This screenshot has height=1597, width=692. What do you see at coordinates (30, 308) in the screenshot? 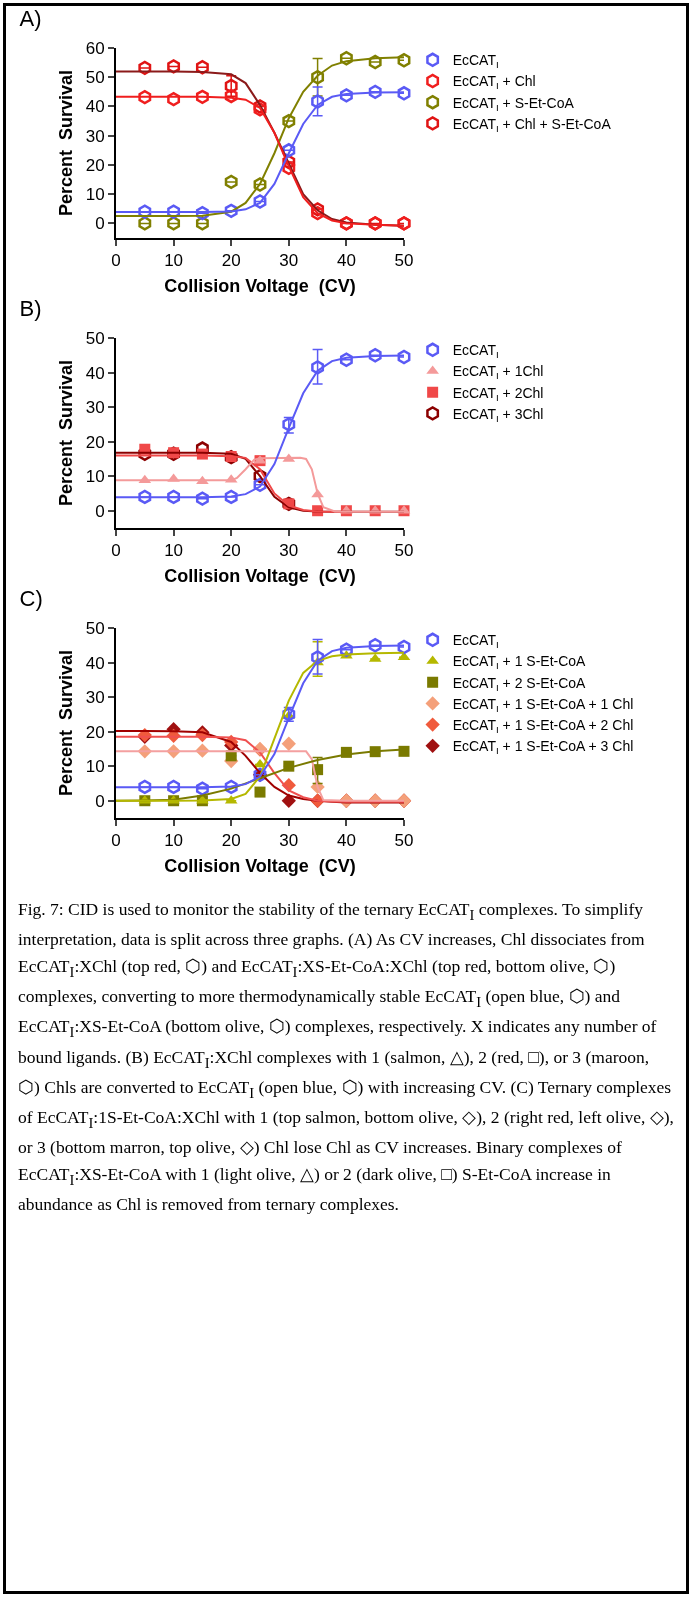
I see `chart-title: B)` at bounding box center [30, 308].